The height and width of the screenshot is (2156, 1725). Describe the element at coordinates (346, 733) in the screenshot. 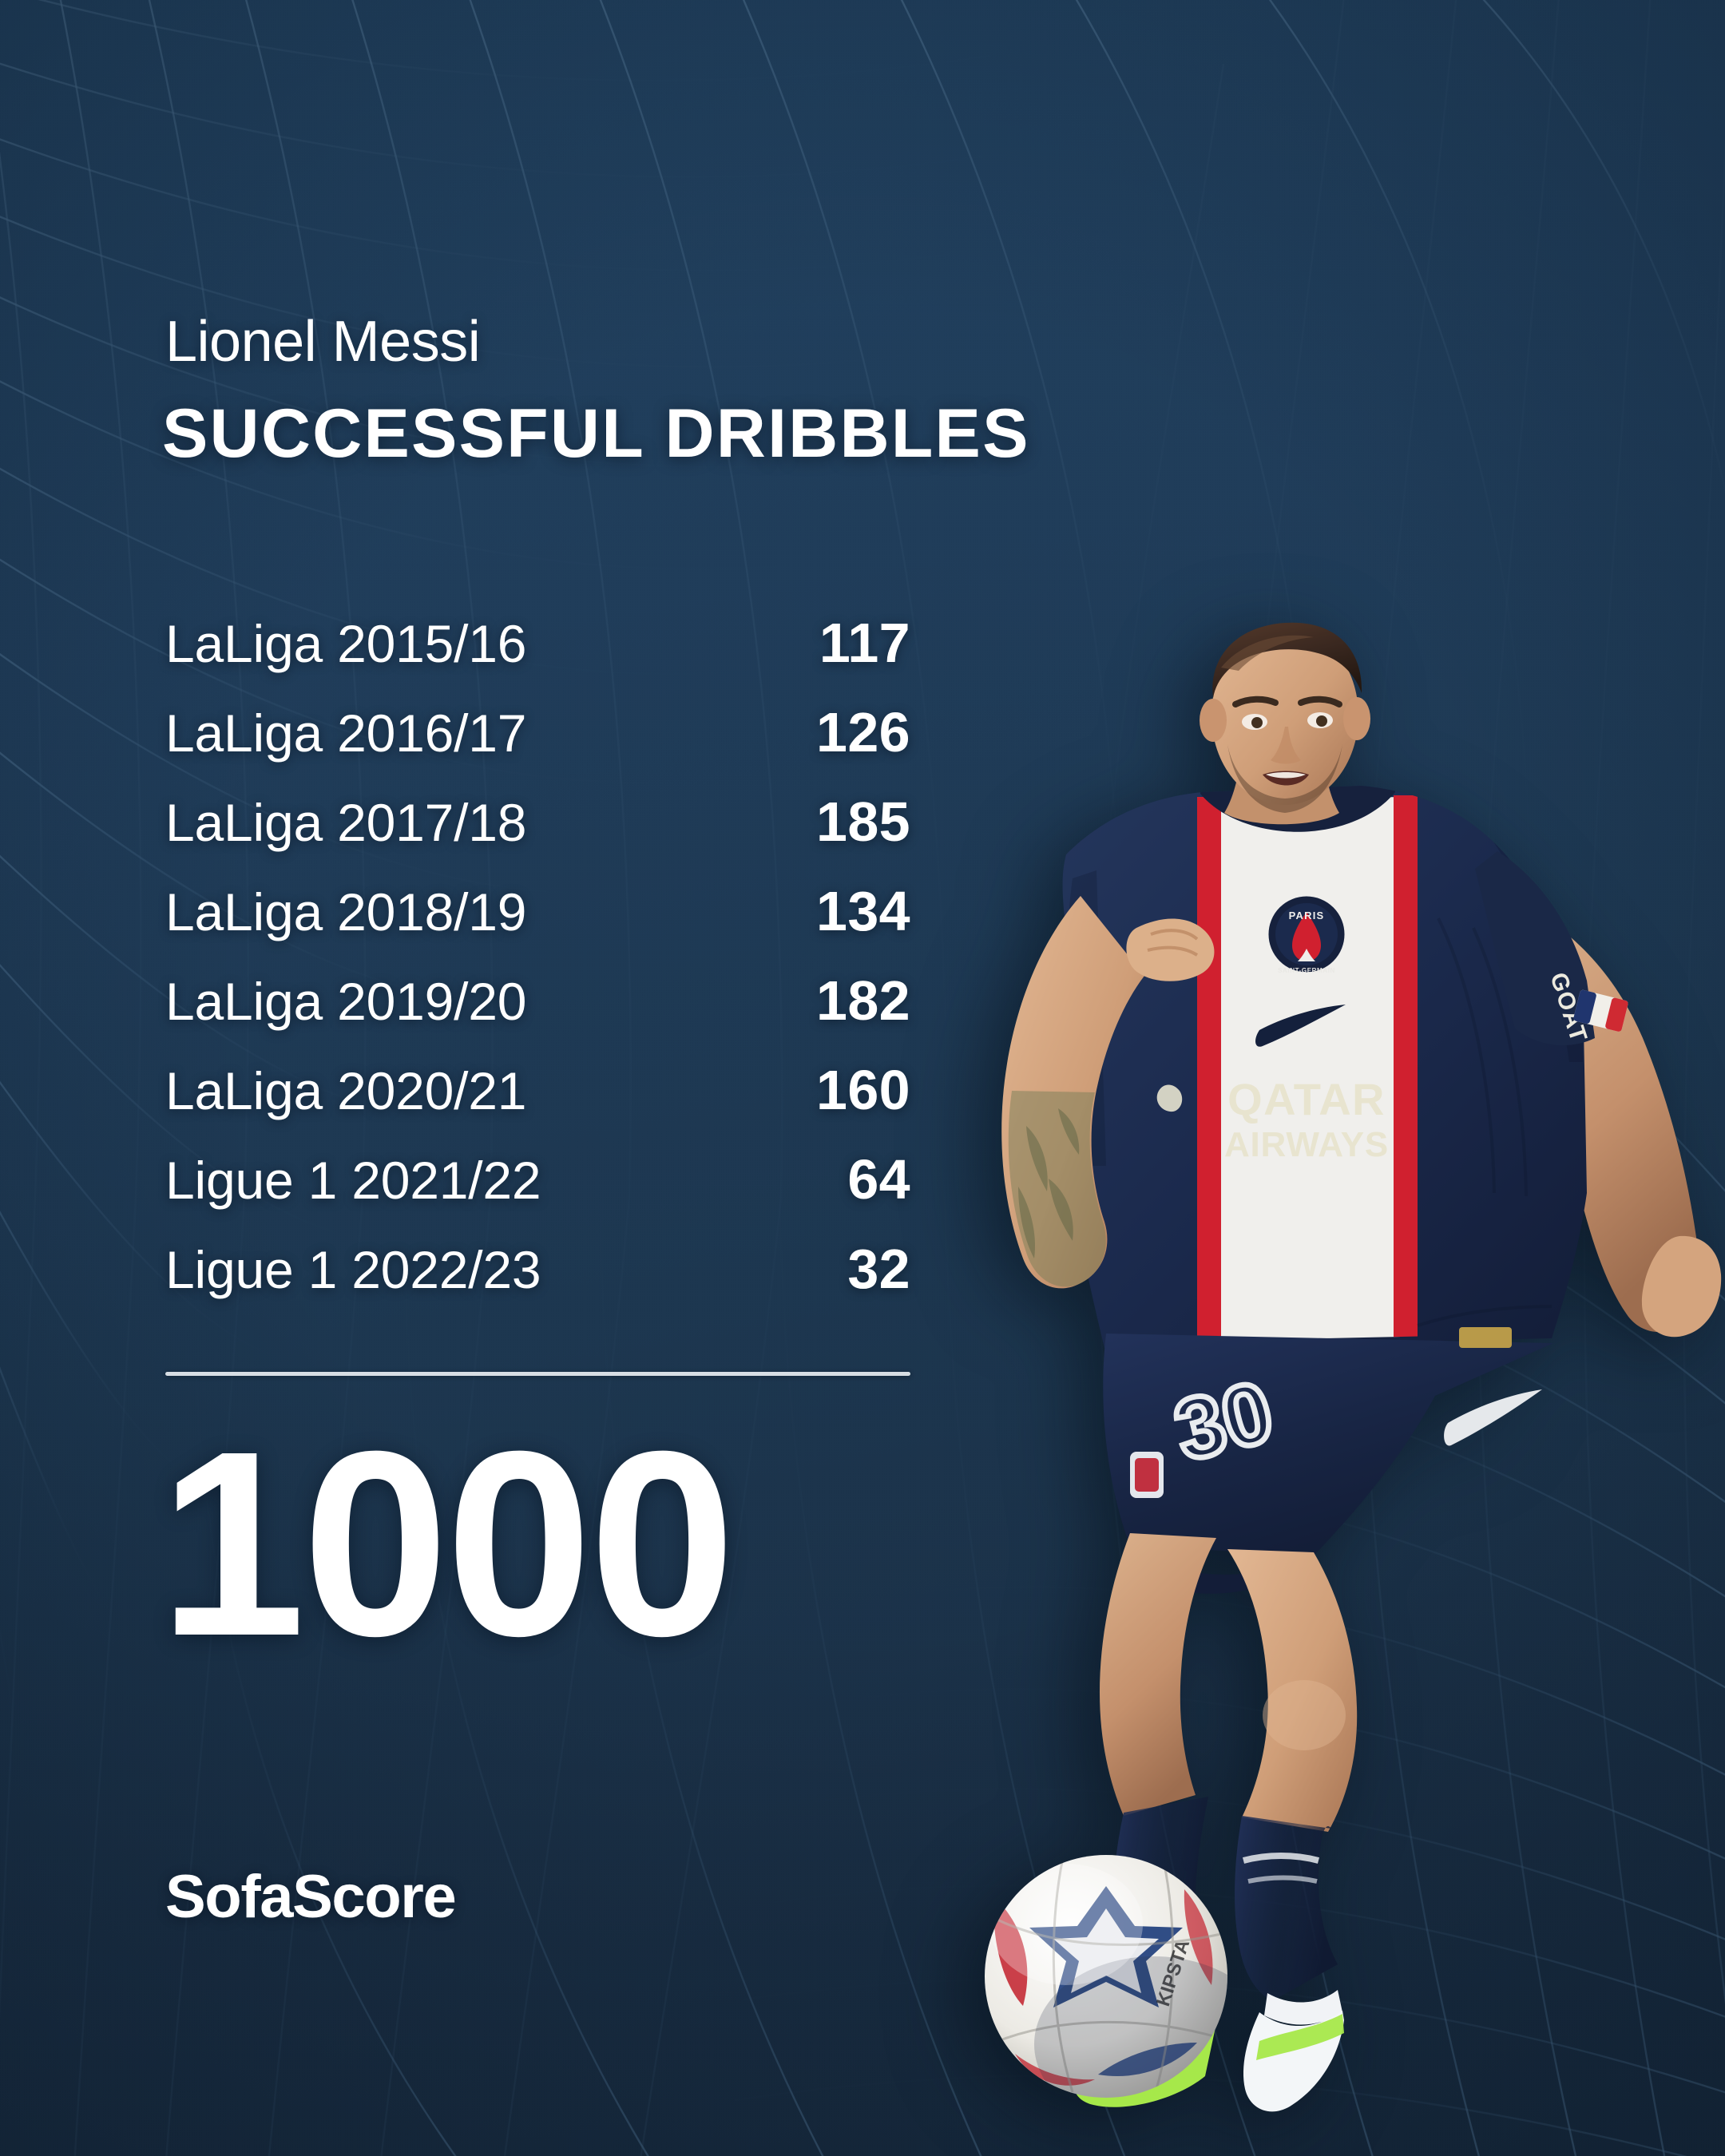

I see `stat-label: LaLiga 2016/17` at that location.